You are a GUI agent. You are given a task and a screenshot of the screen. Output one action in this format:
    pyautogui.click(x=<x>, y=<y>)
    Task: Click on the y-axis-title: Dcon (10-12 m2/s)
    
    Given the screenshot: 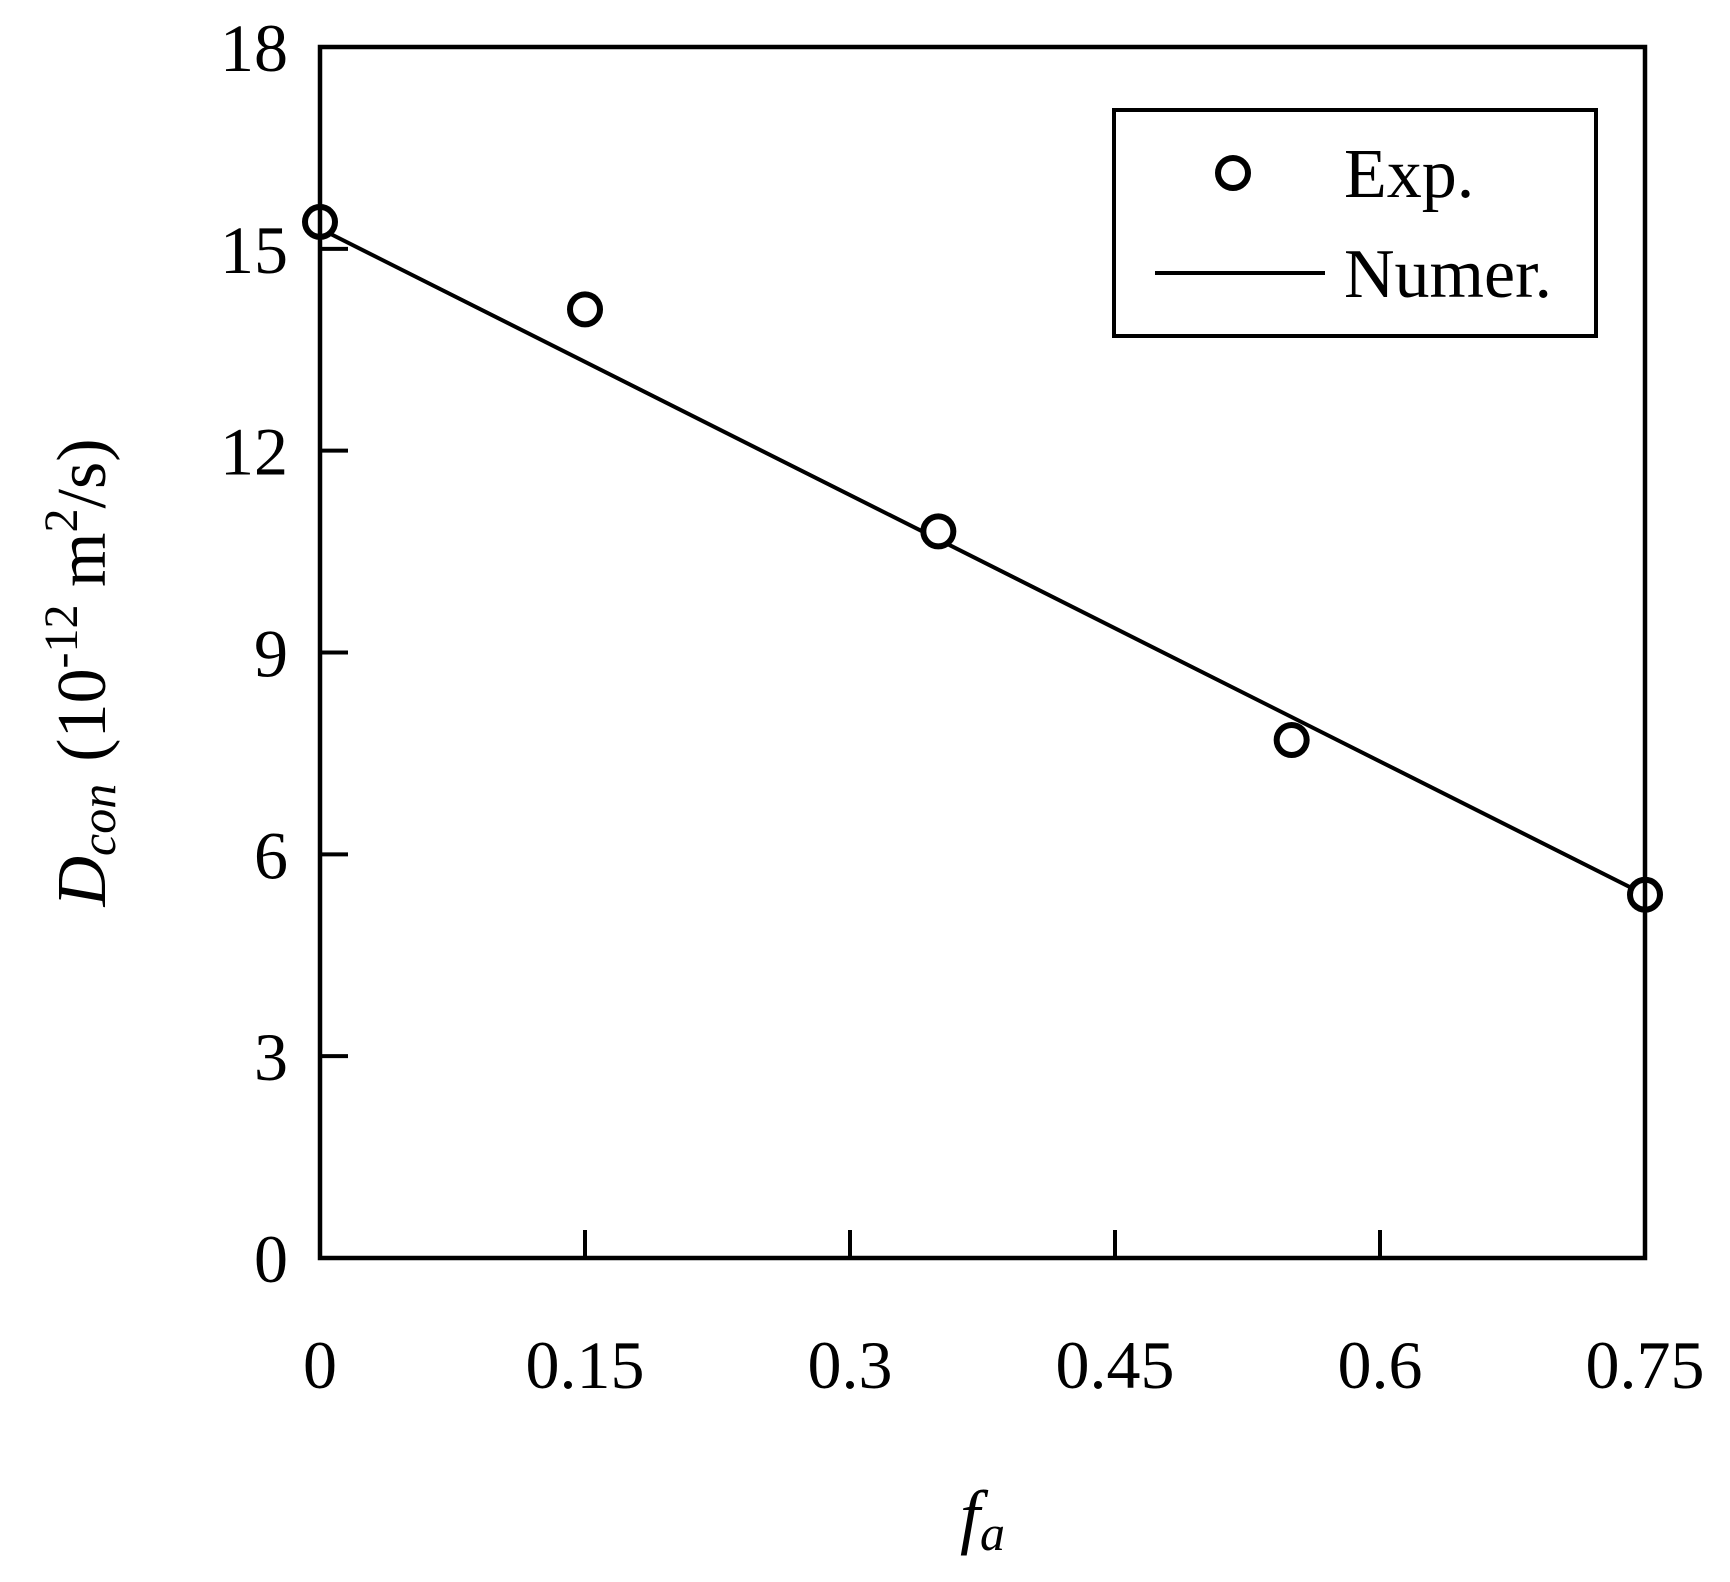 What is the action you would take?
    pyautogui.click(x=80, y=672)
    